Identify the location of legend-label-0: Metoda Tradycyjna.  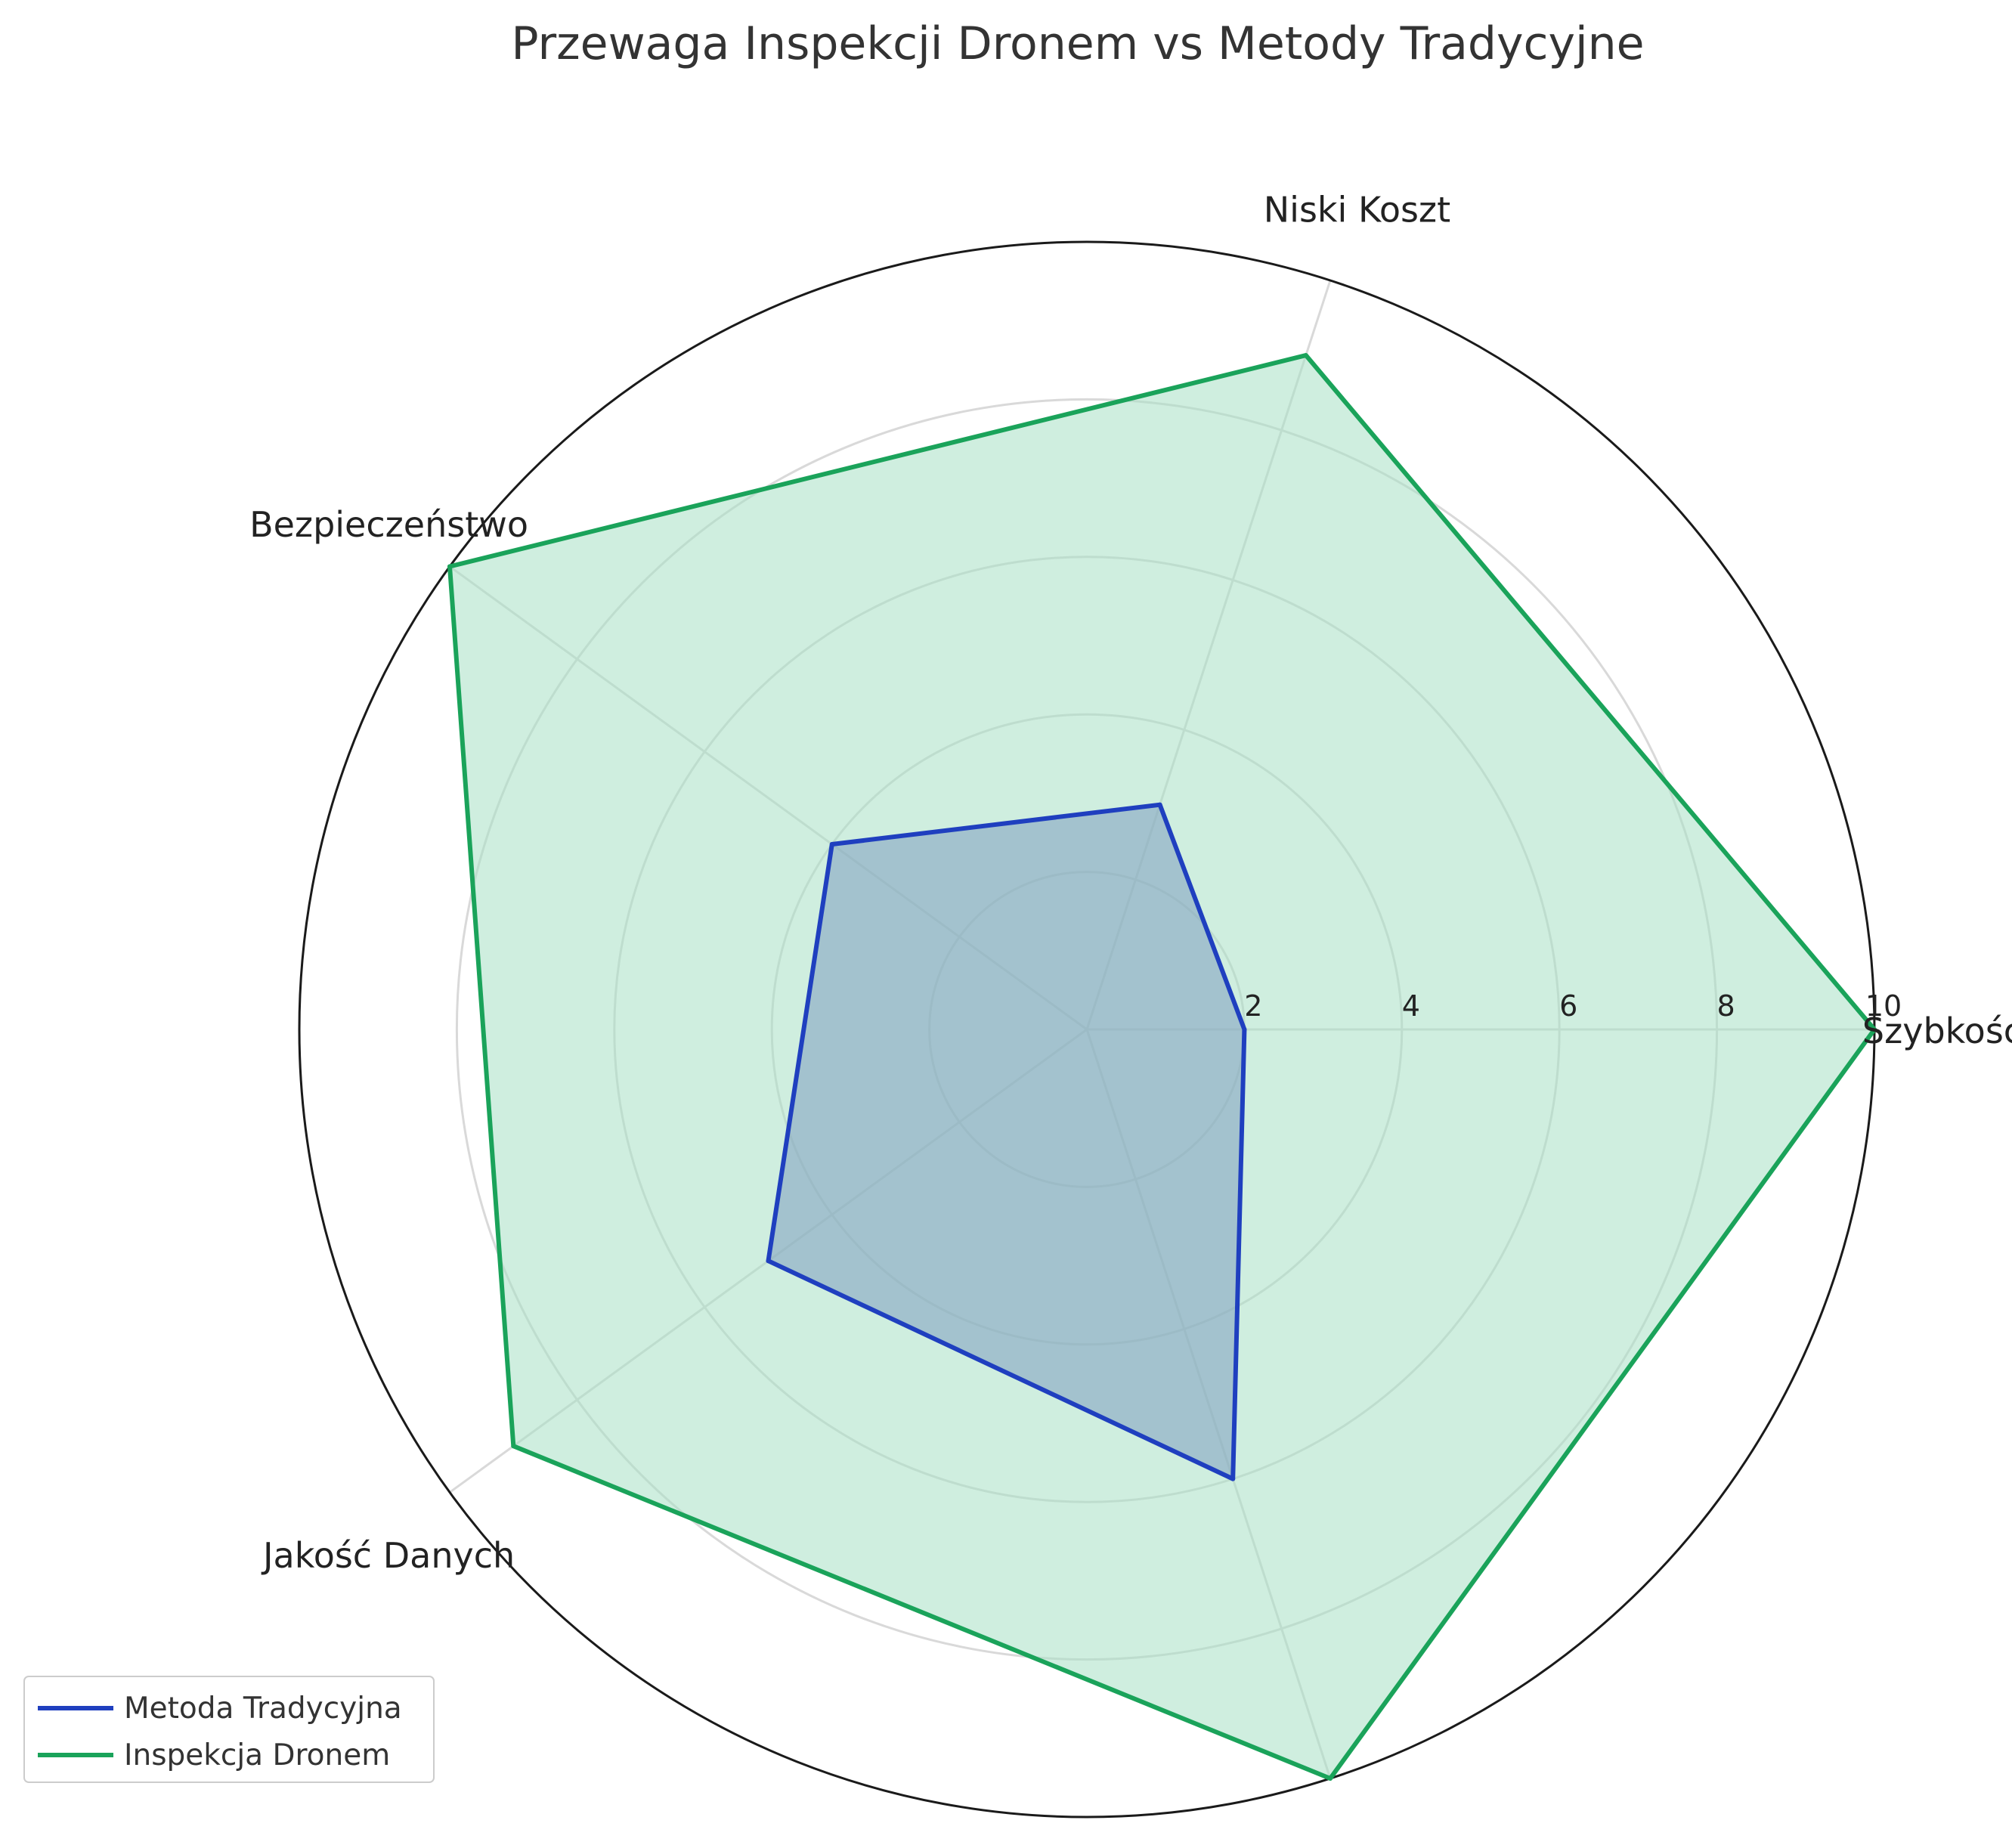
(263, 1709).